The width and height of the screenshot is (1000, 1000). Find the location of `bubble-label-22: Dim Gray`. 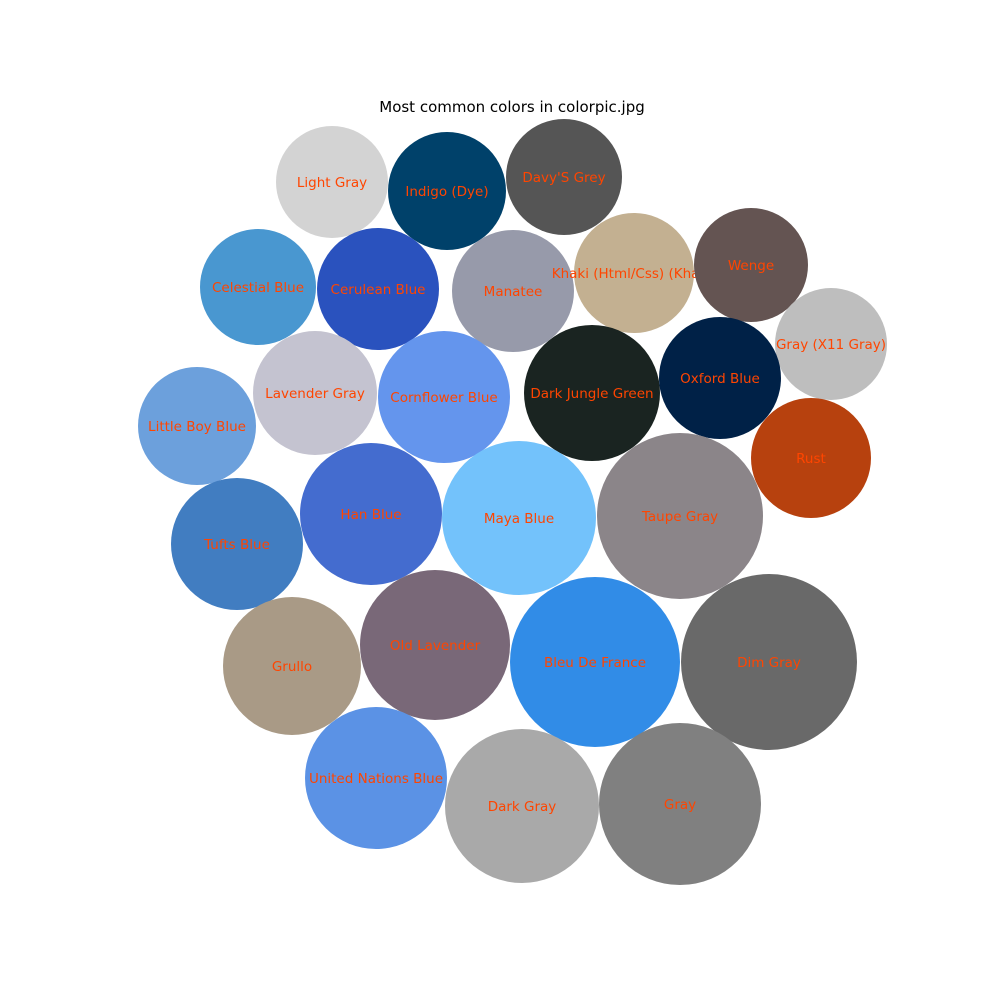

bubble-label-22: Dim Gray is located at coordinates (769, 663).